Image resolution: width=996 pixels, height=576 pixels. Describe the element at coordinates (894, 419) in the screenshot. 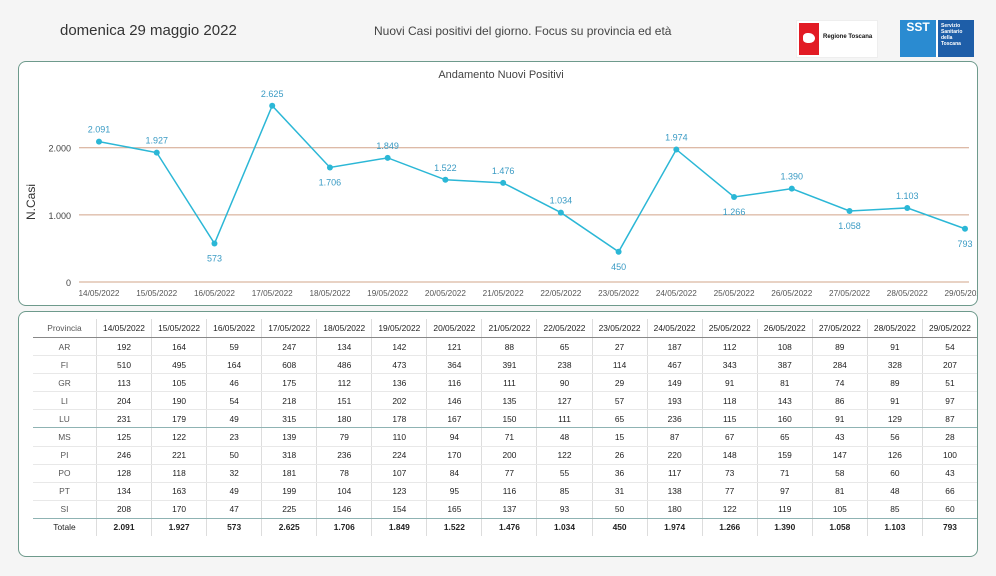

I see `value-cell: 129` at that location.